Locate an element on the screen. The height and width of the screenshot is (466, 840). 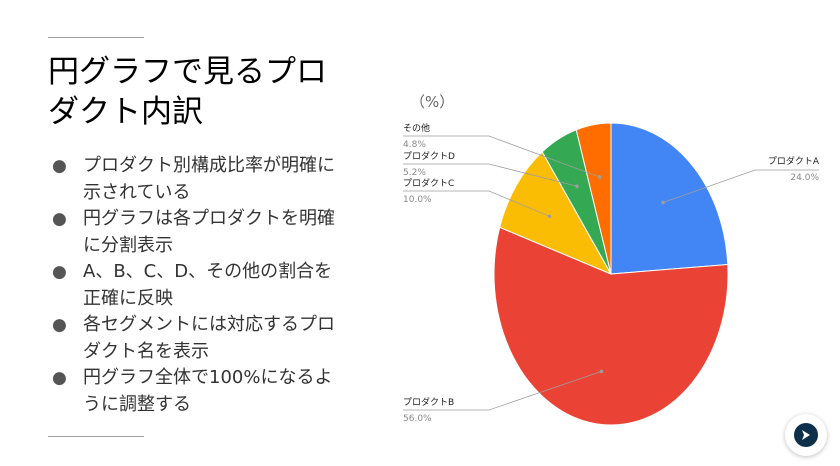
bottom-divider is located at coordinates (96, 436).